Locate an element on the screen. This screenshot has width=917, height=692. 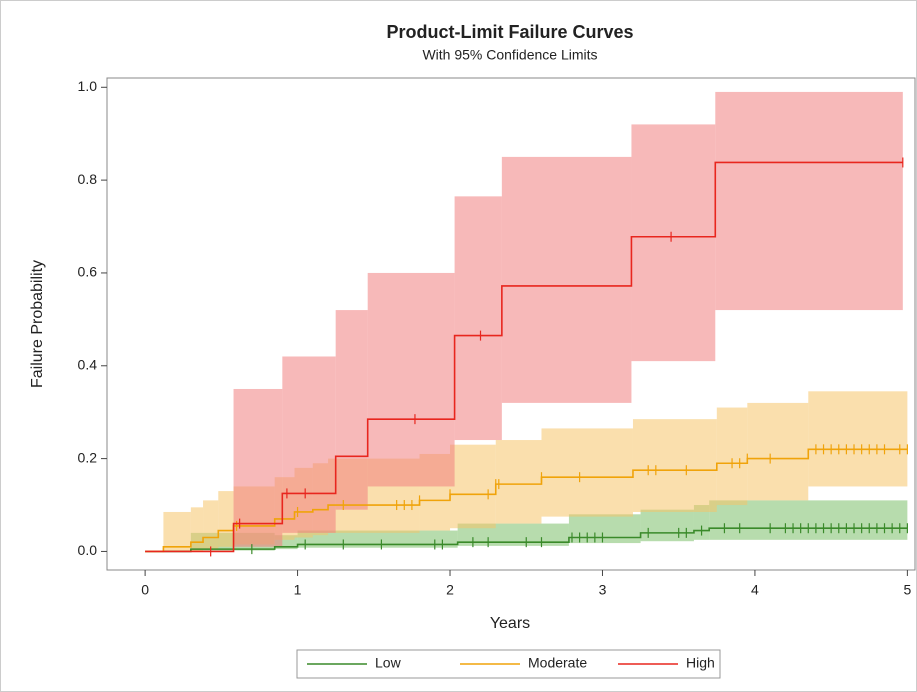
x-tick-label: 0 is located at coordinates (145, 590).